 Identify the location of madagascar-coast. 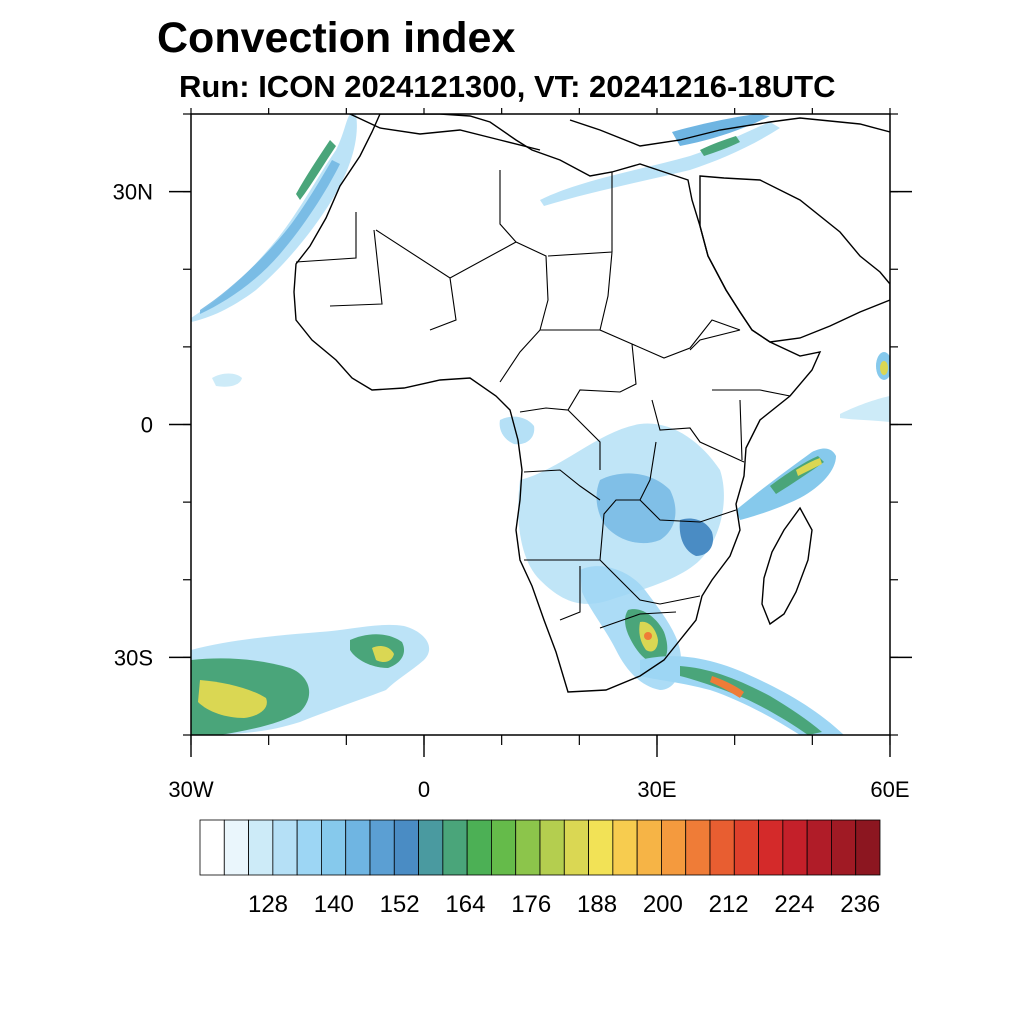
(787, 566).